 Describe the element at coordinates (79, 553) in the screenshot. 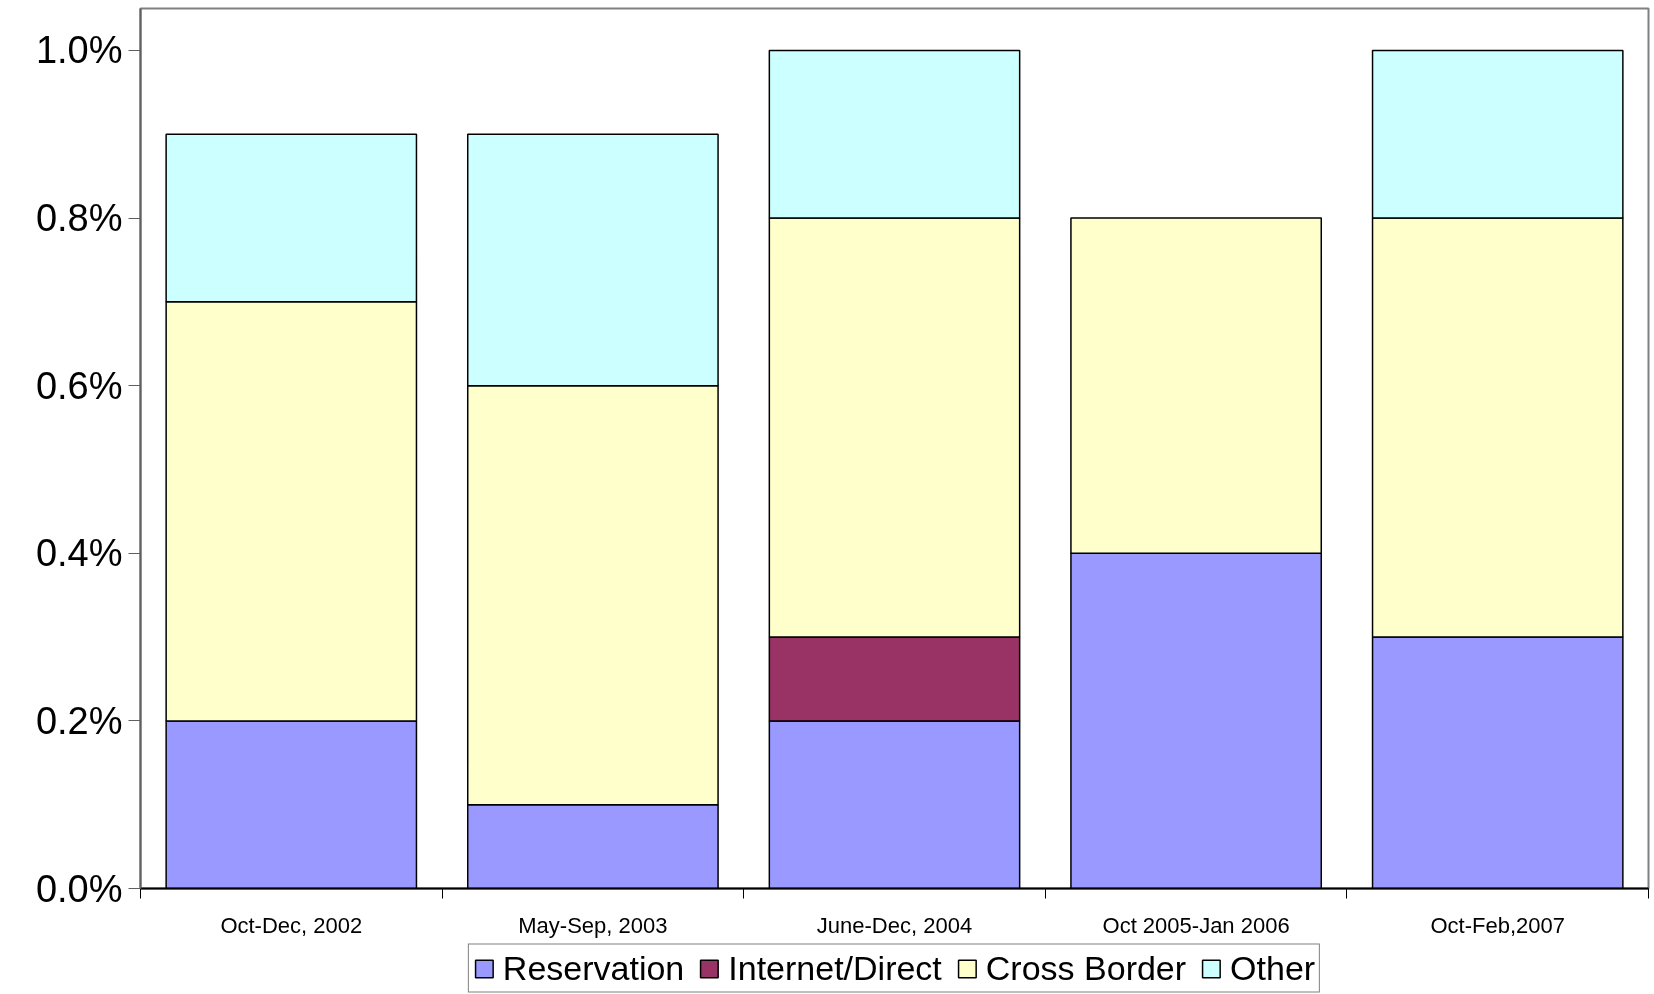

I see `y-tick-label: 0.4%` at that location.